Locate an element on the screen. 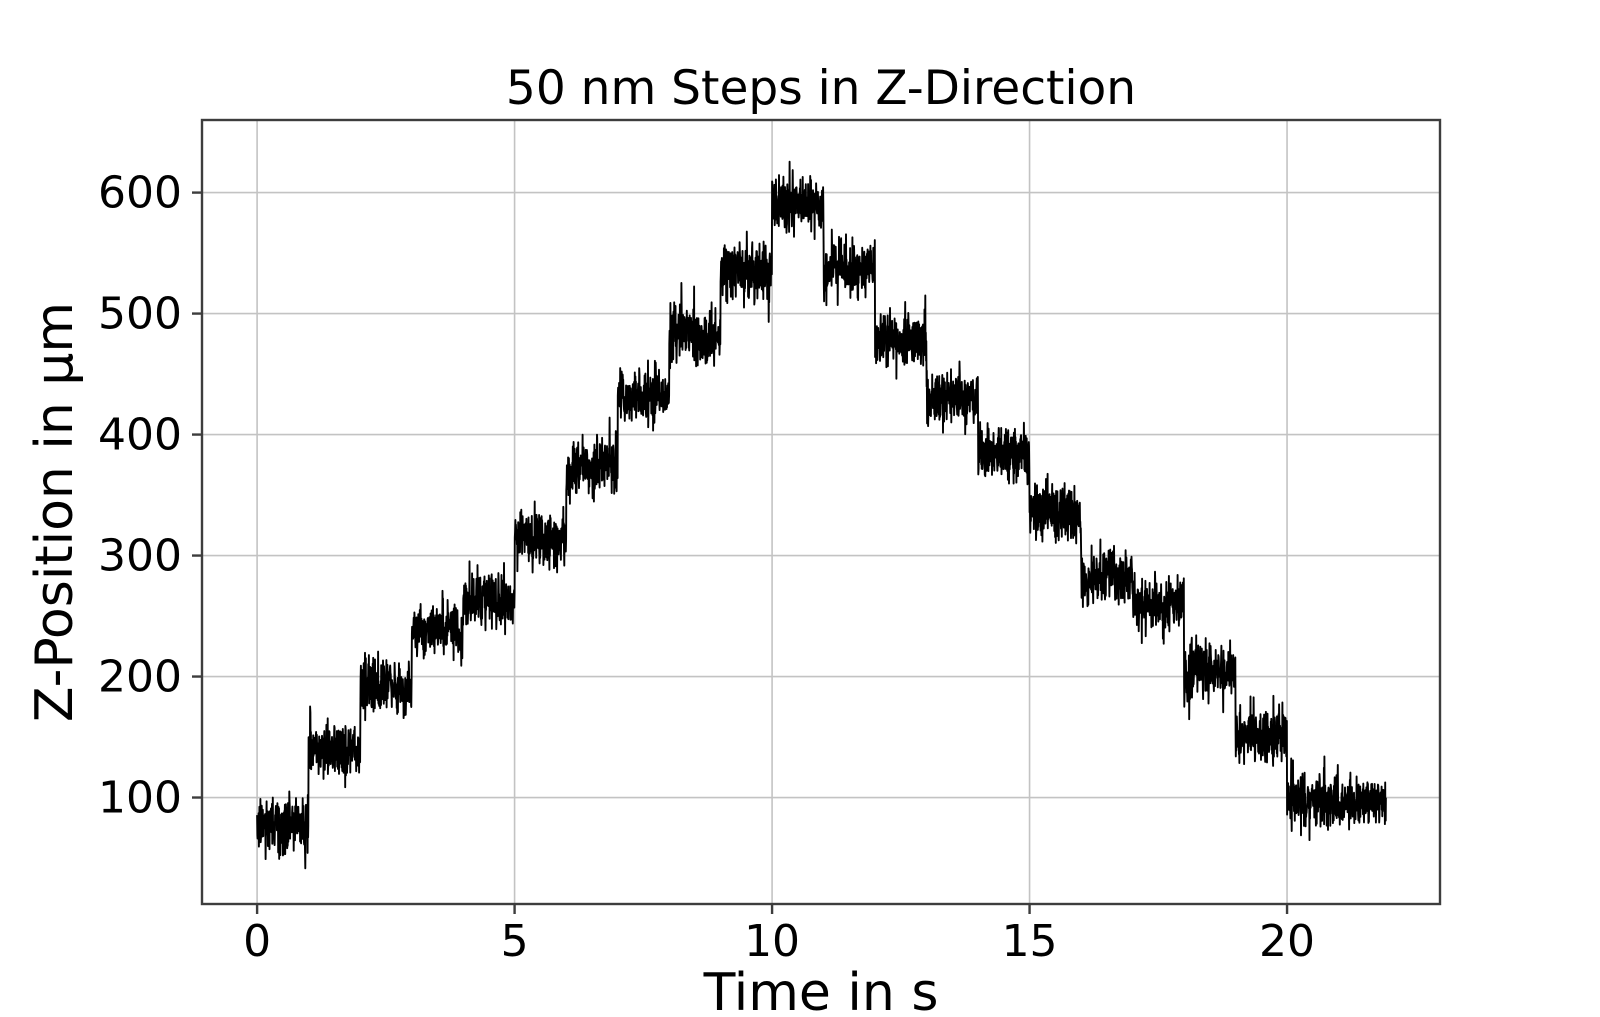 The width and height of the screenshot is (1600, 1017). y-tick-label: 600 is located at coordinates (140, 193).